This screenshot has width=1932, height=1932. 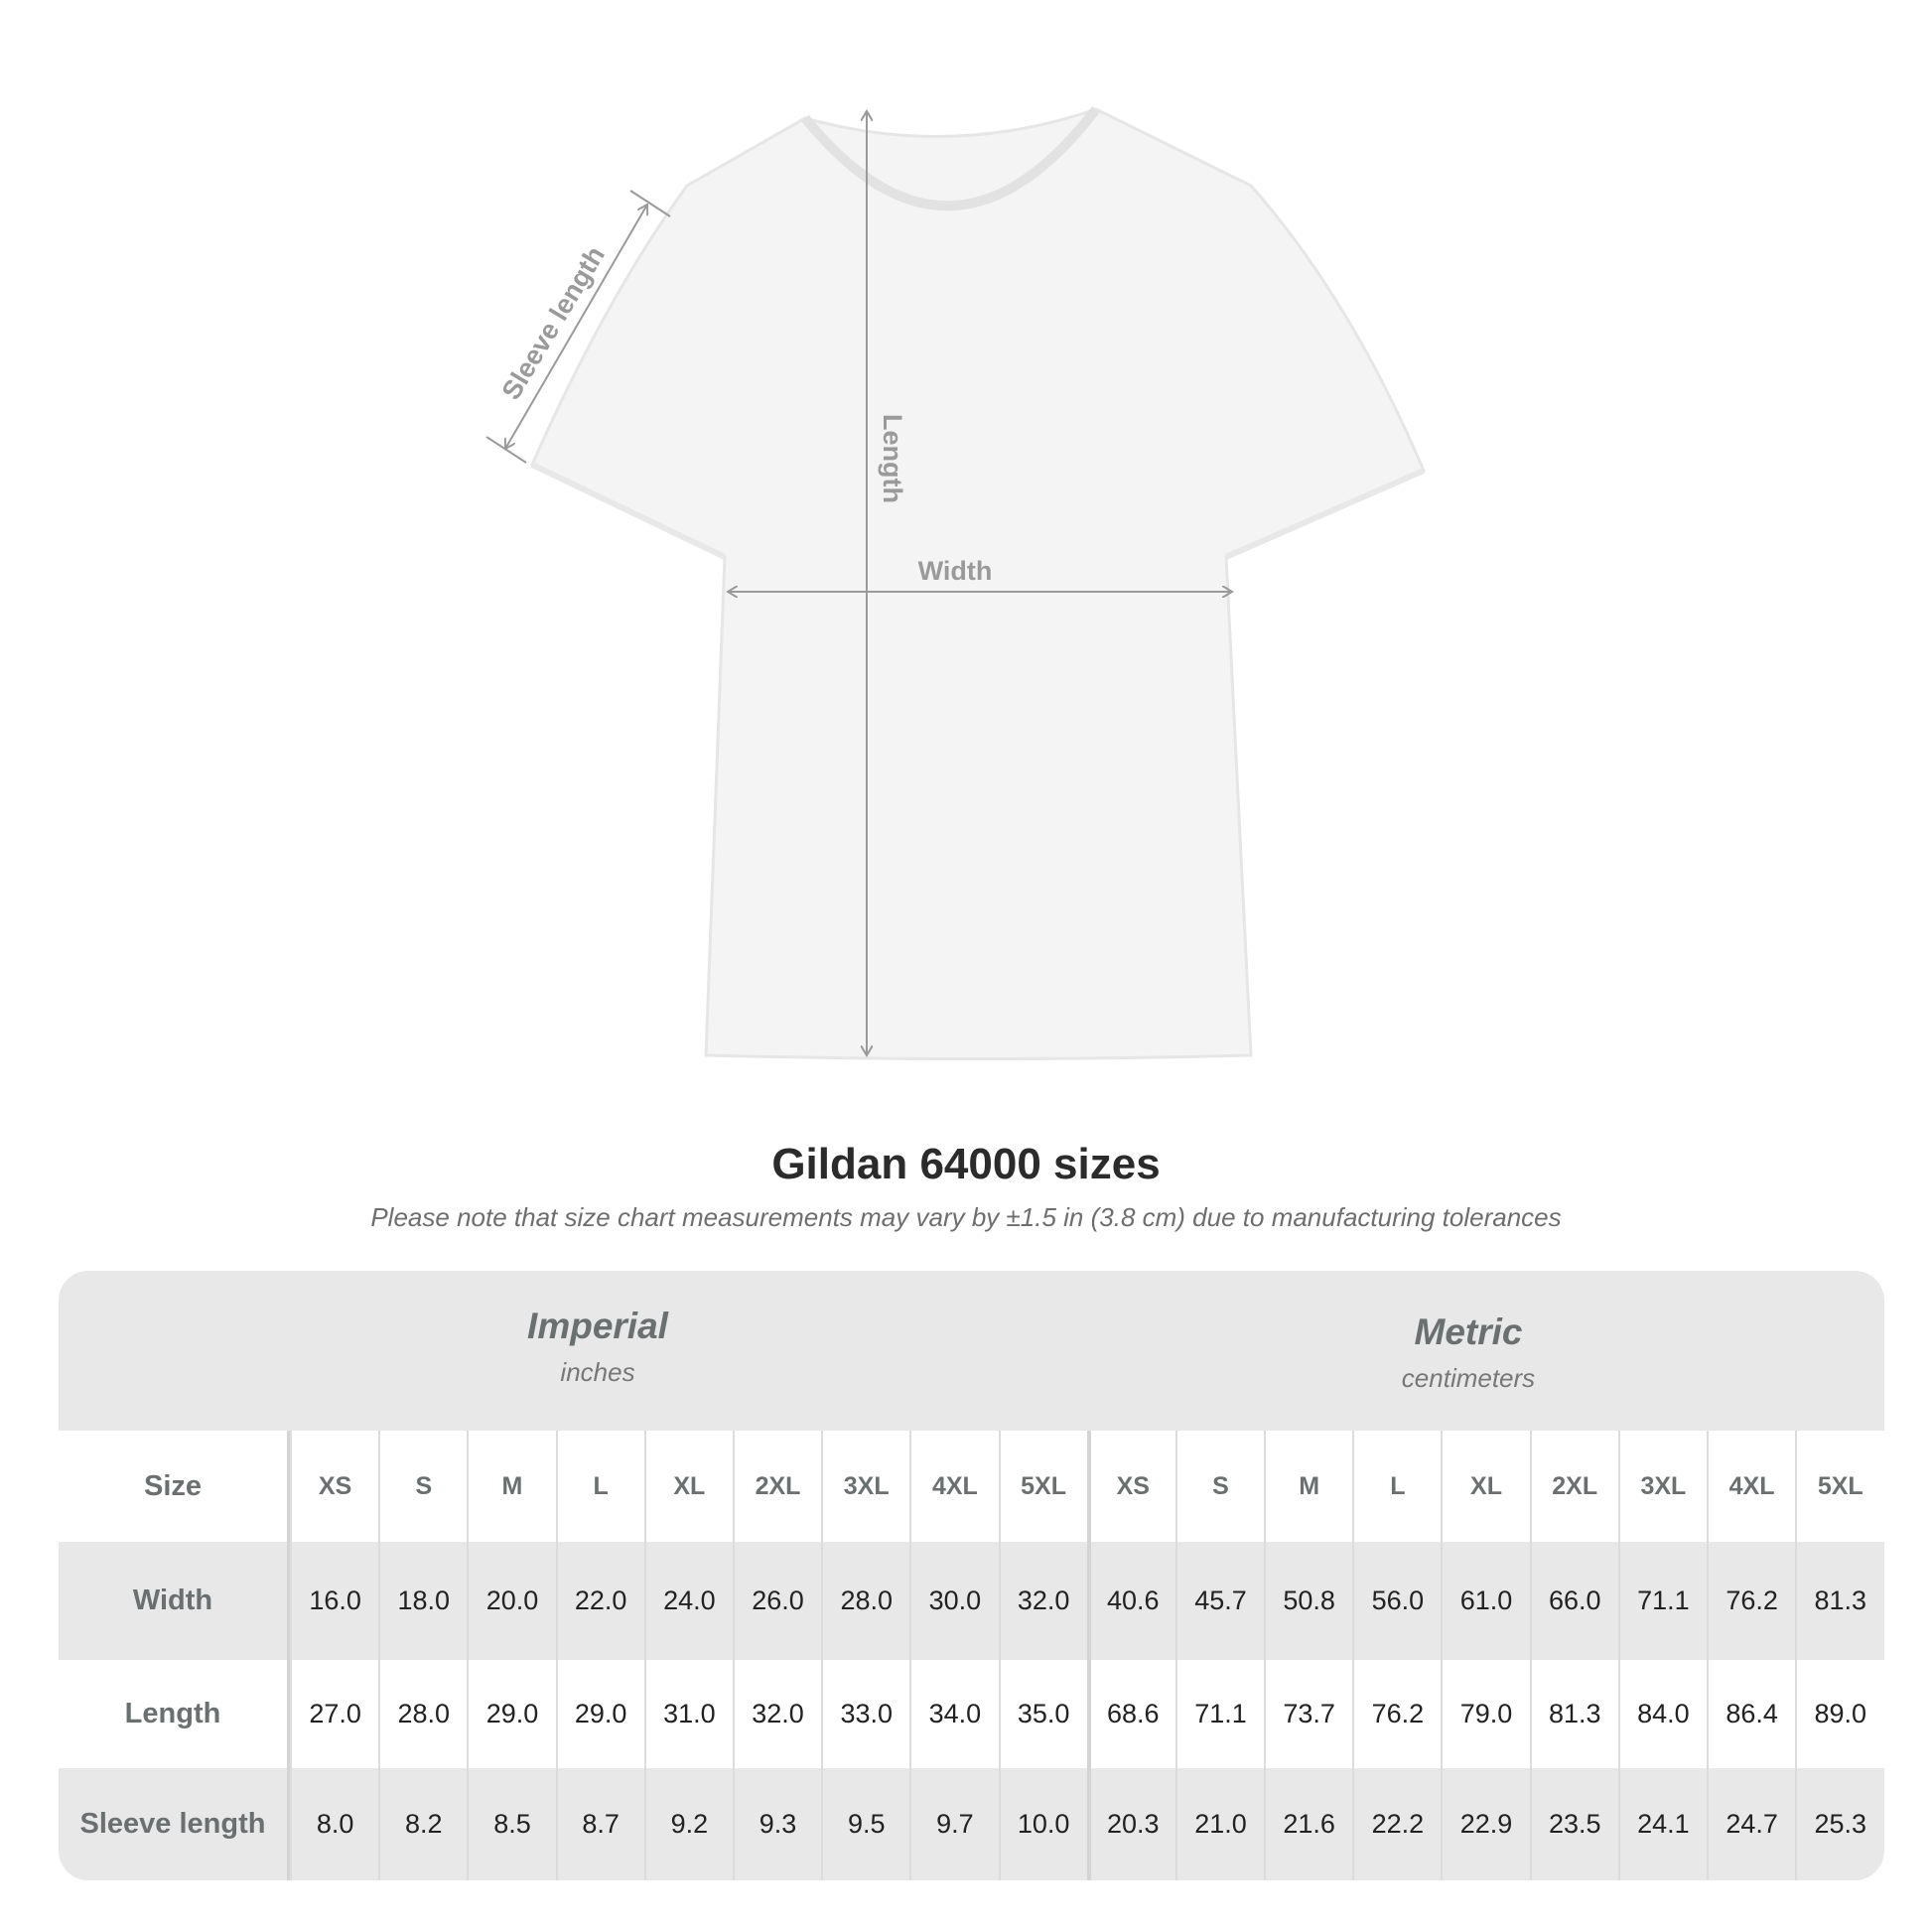 I want to click on size-metric-xs: XS, so click(x=1130, y=1486).